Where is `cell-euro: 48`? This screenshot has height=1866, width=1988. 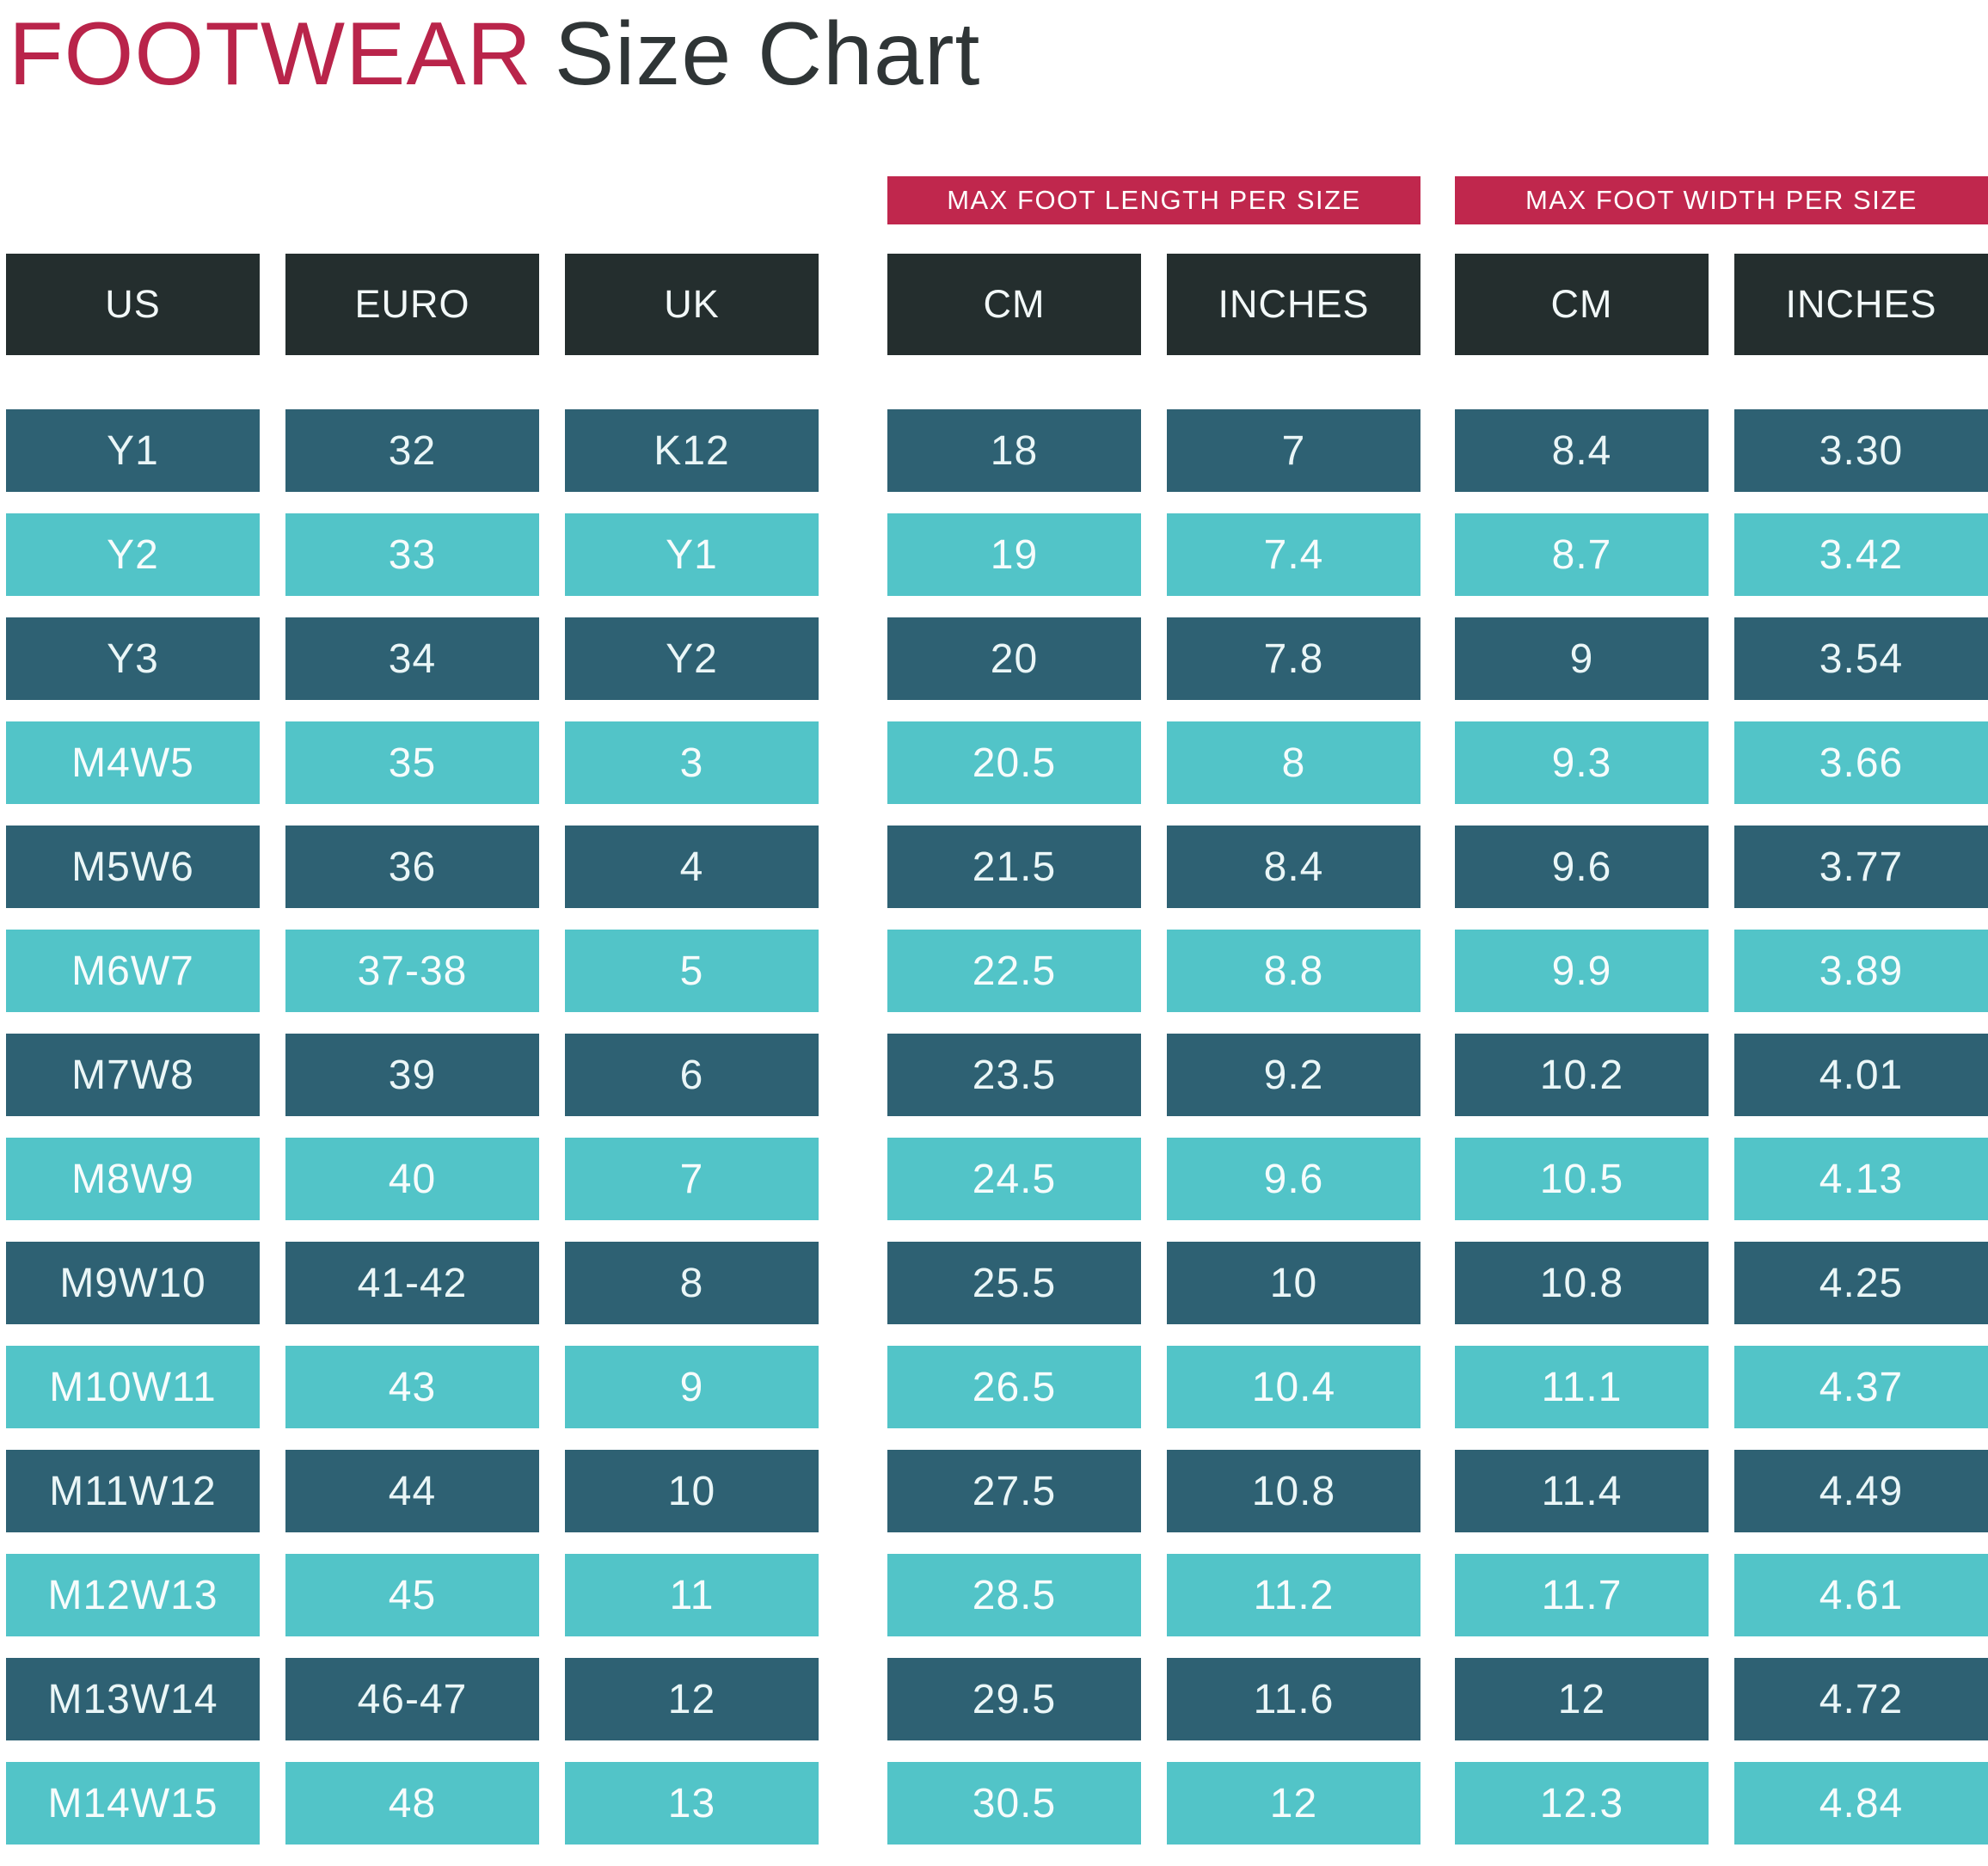
cell-euro: 48 is located at coordinates (412, 1804).